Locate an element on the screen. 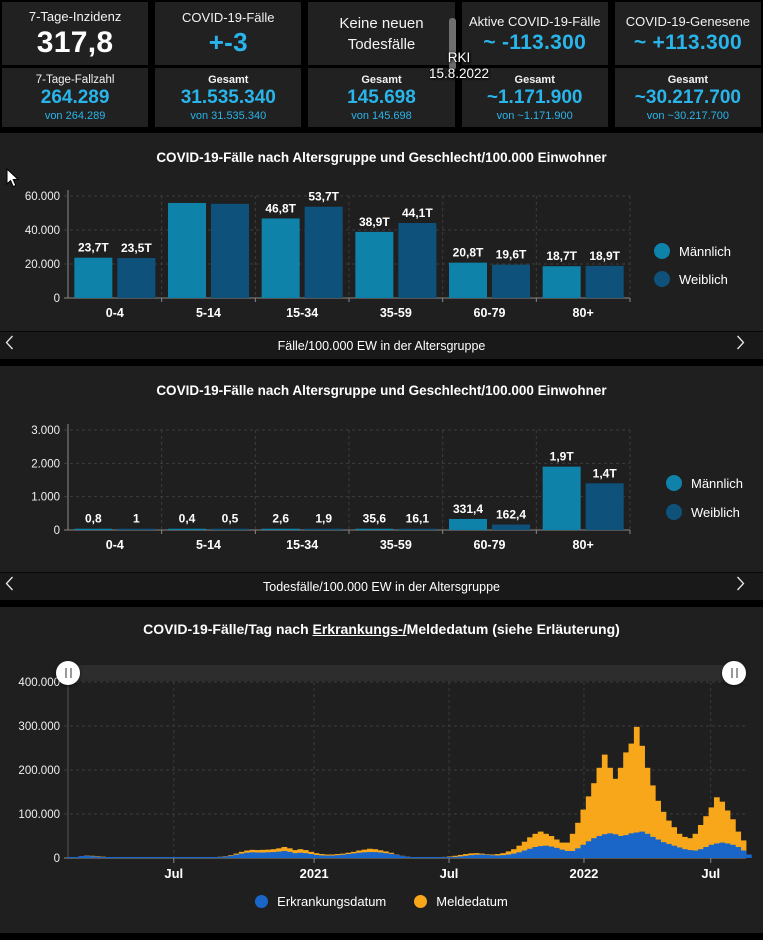 Image resolution: width=763 pixels, height=940 pixels. erkrankungsdatum-dot-icon is located at coordinates (262, 901).